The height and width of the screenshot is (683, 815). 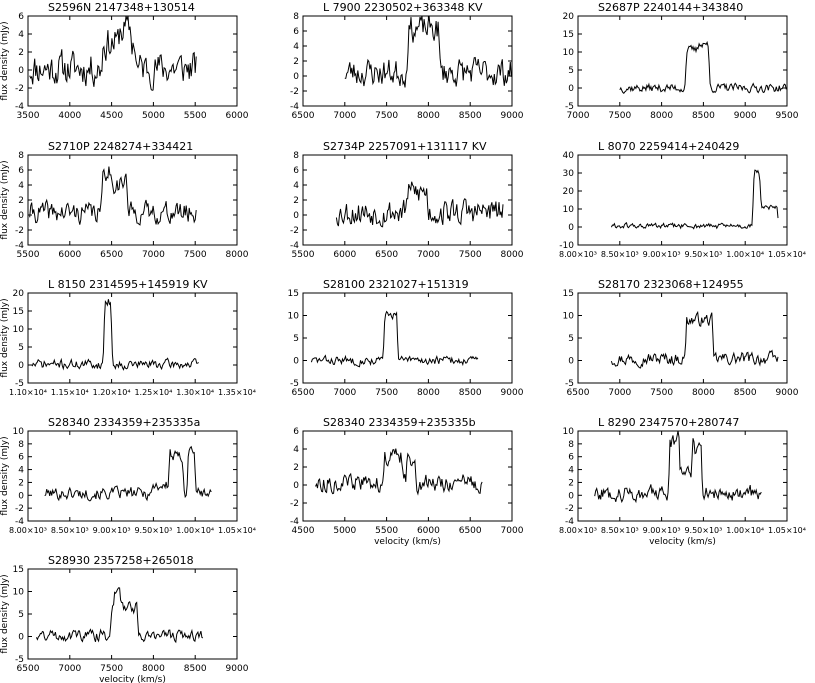 What do you see at coordinates (303, 255) in the screenshot?
I see `x-tick-label: 5500` at bounding box center [303, 255].